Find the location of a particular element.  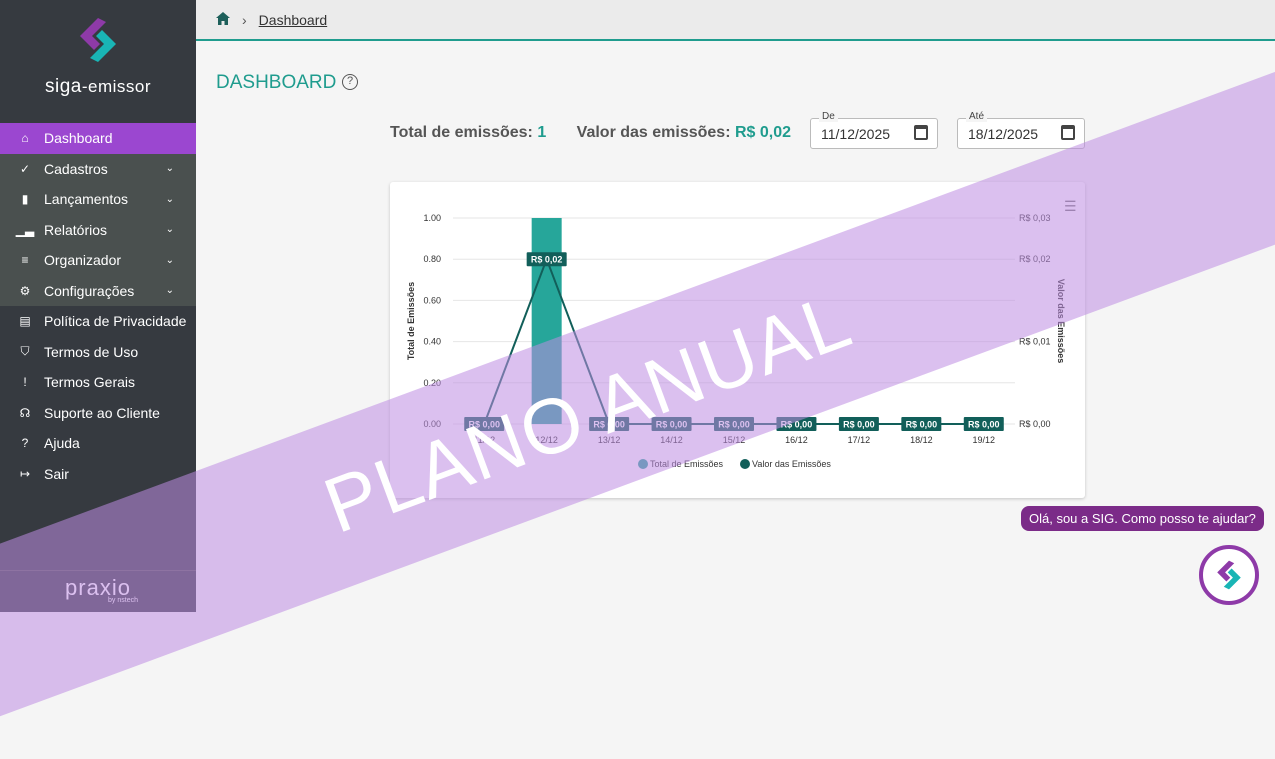

sidebar-item-organizador: ≡ Organizador ⌄ is located at coordinates (98, 260).